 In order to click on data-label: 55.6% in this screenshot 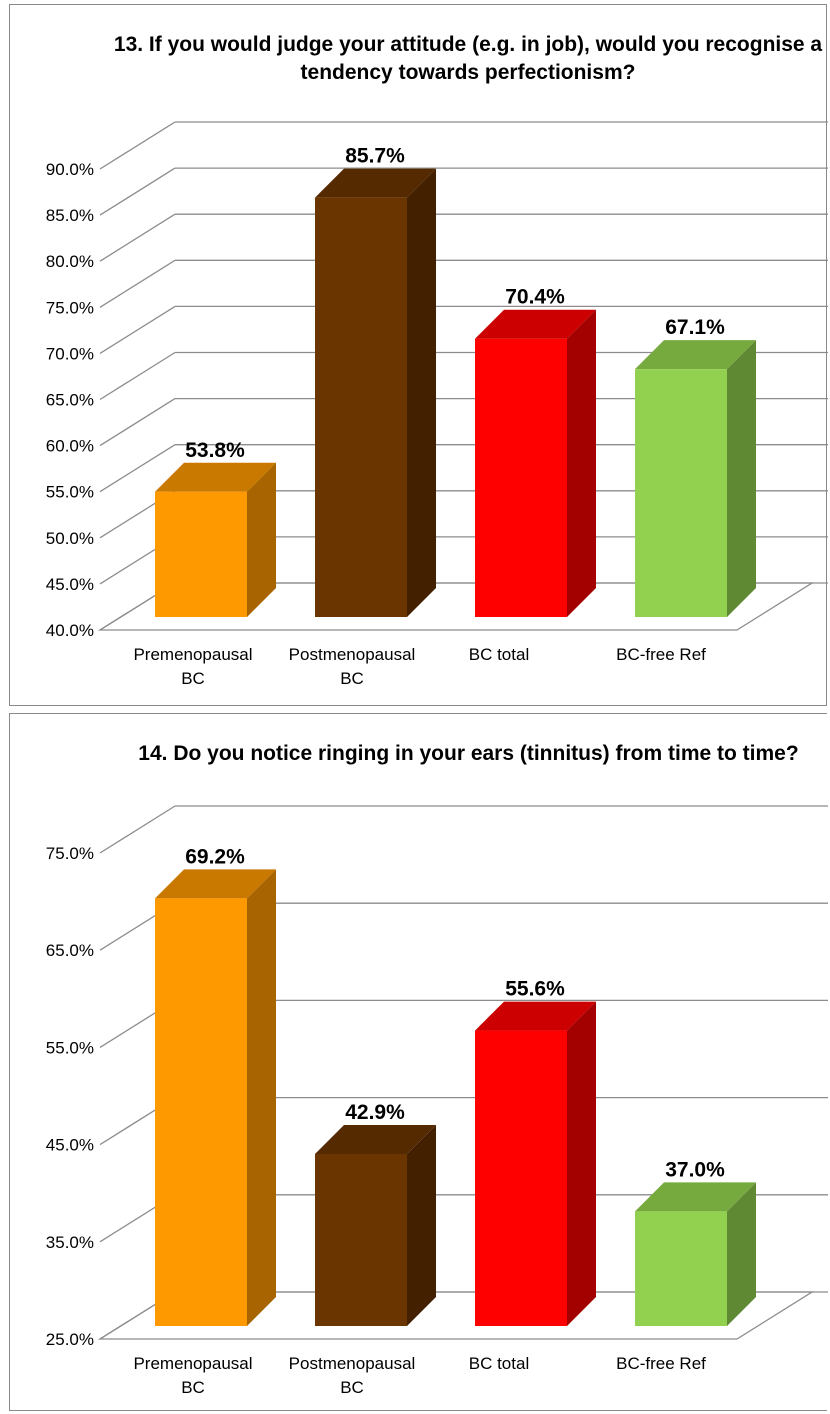, I will do `click(535, 989)`.